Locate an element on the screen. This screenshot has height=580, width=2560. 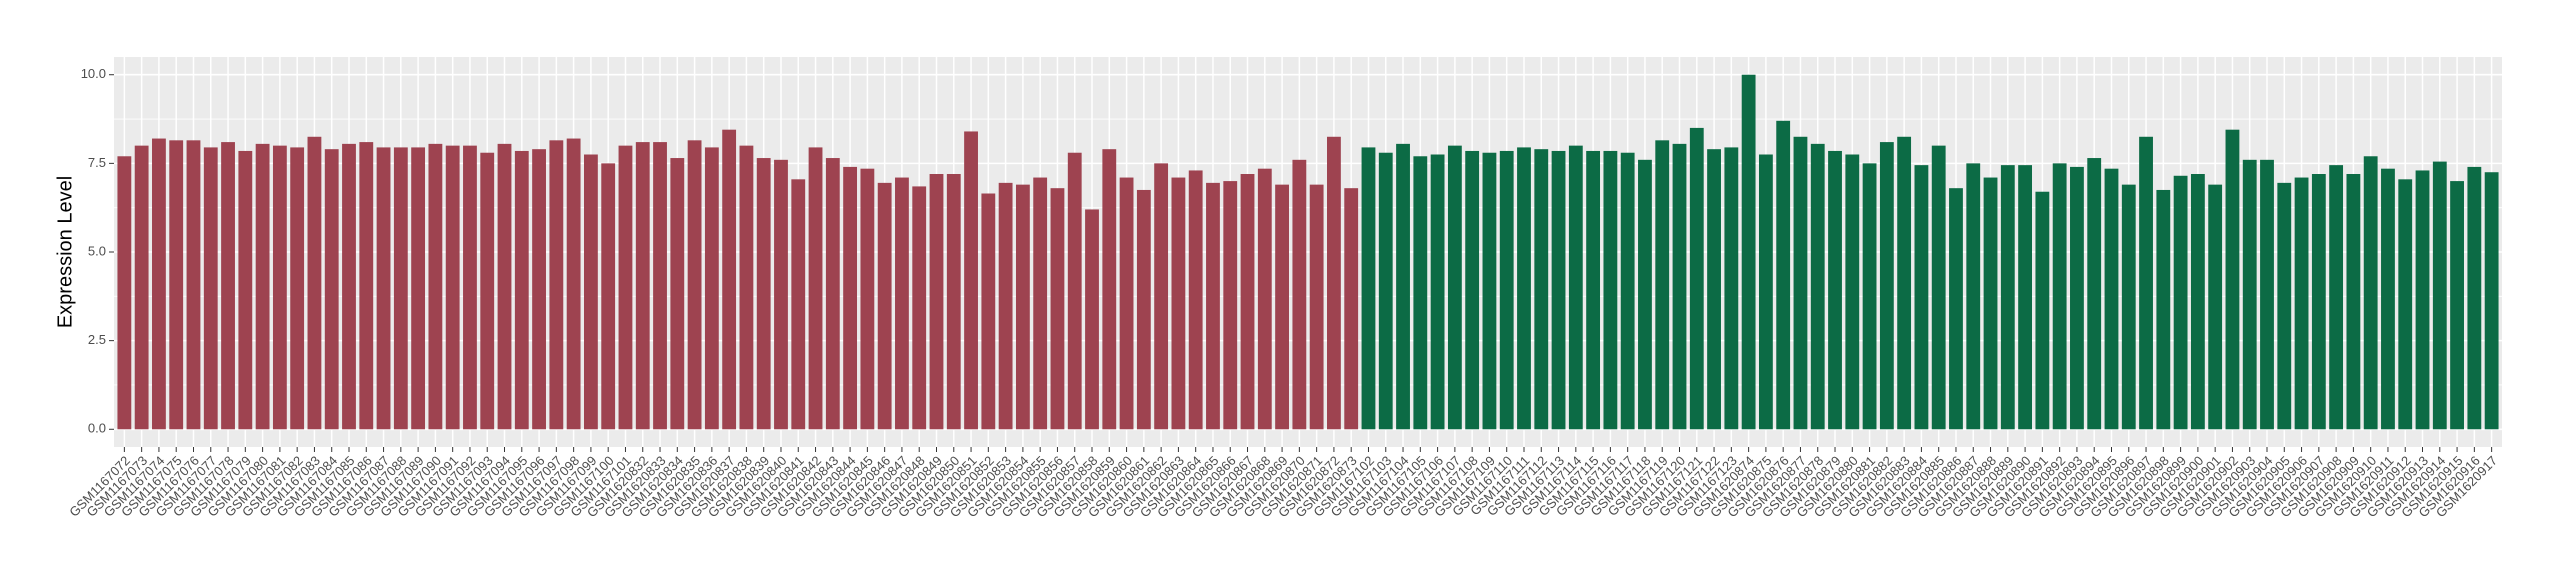
y-axis-label: Expression Level is located at coordinates (65, 252).